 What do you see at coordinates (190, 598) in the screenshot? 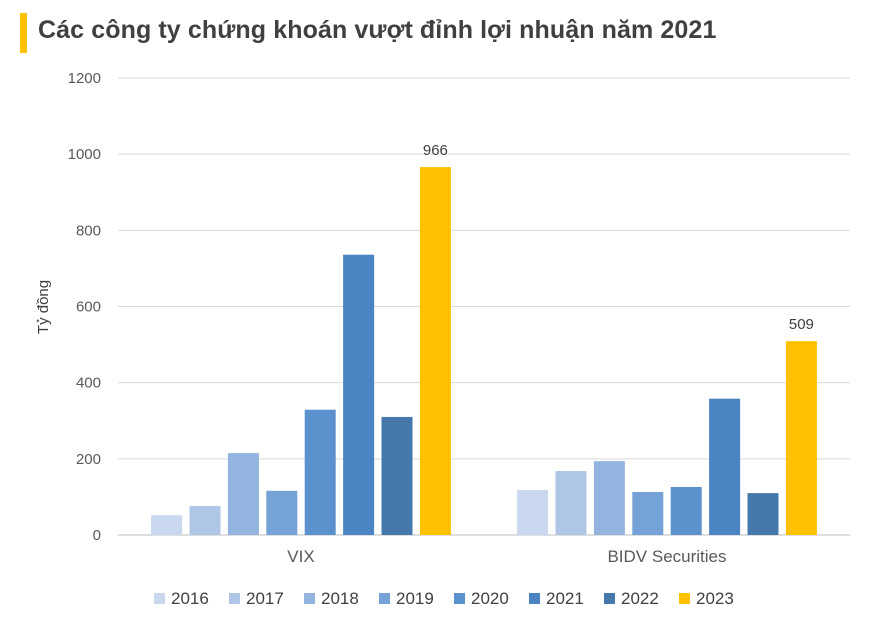
I see `legend-label: 2016` at bounding box center [190, 598].